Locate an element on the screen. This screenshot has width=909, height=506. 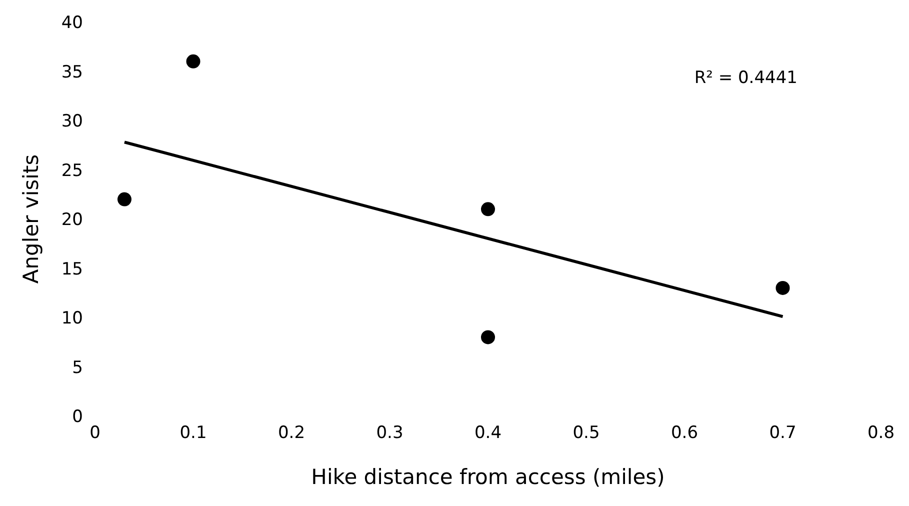
x-tick-label: 0.3 is located at coordinates (390, 433).